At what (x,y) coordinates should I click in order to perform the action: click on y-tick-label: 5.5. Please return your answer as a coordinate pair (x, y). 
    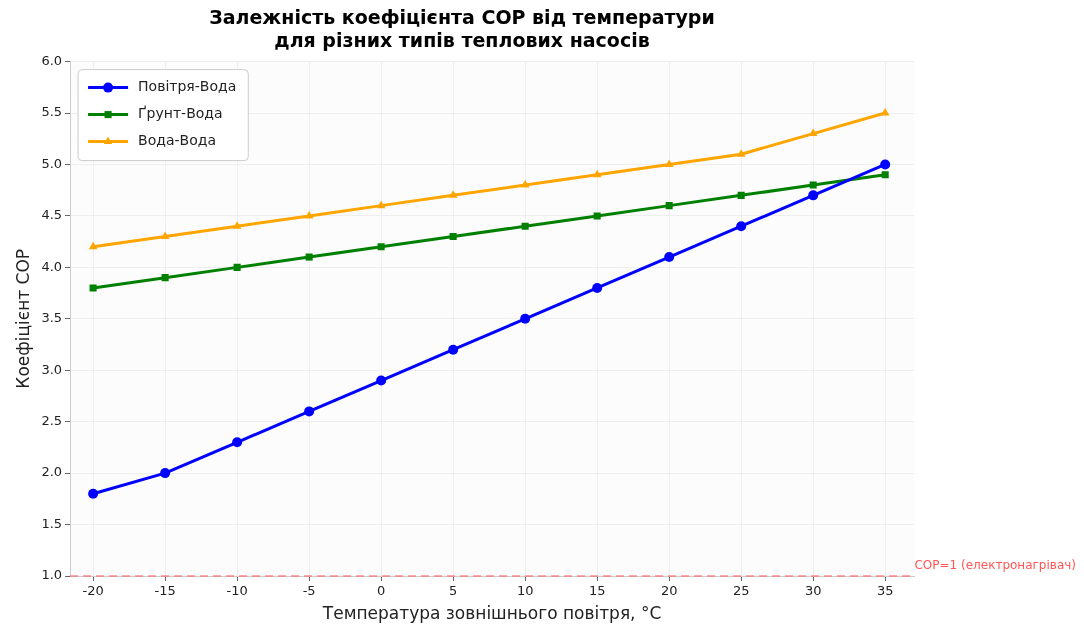
    Looking at the image, I should click on (52, 112).